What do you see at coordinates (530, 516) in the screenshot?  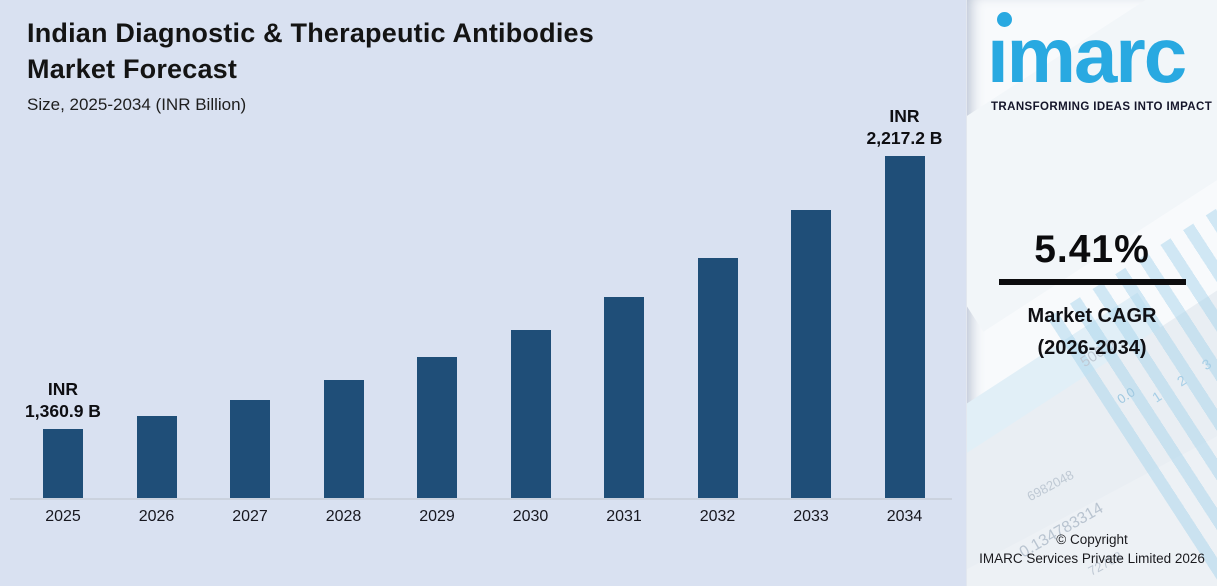 I see `x-tick-2030: 2030` at bounding box center [530, 516].